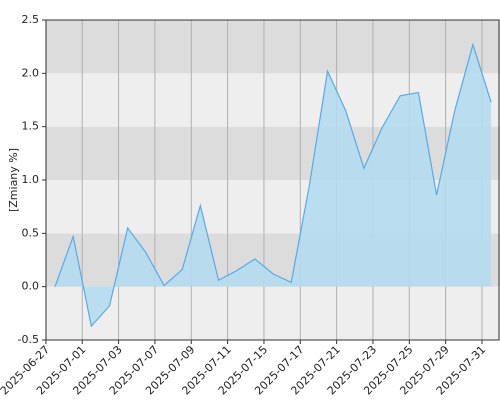 This screenshot has width=500, height=400. What do you see at coordinates (28, 339) in the screenshot?
I see `y-tick-label: -0.5` at bounding box center [28, 339].